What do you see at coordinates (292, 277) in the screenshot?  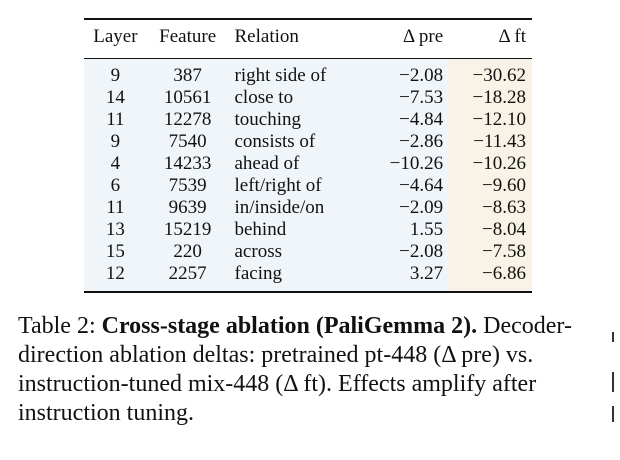 I see `cell-relation: facing` at bounding box center [292, 277].